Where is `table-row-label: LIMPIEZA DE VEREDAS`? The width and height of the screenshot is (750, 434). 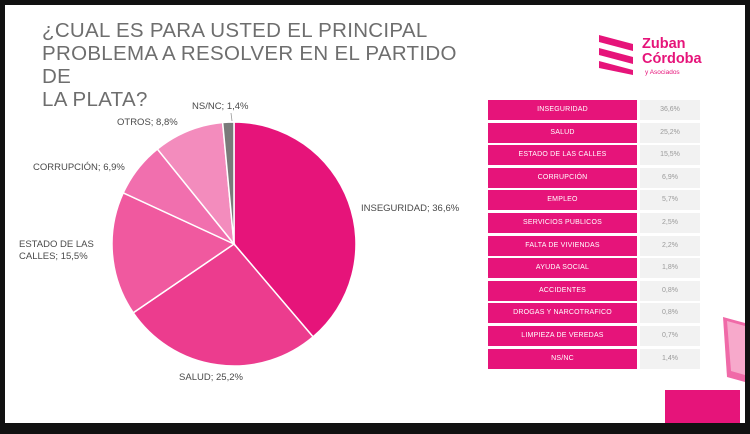 table-row-label: LIMPIEZA DE VEREDAS is located at coordinates (562, 336).